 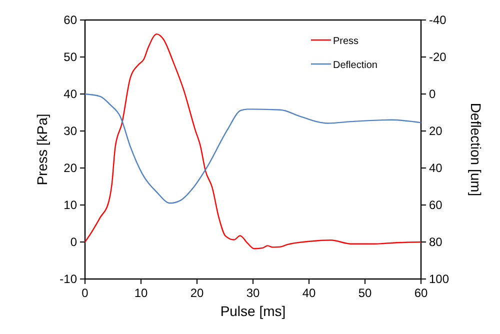 I want to click on y-tick-label: 10, so click(x=71, y=205).